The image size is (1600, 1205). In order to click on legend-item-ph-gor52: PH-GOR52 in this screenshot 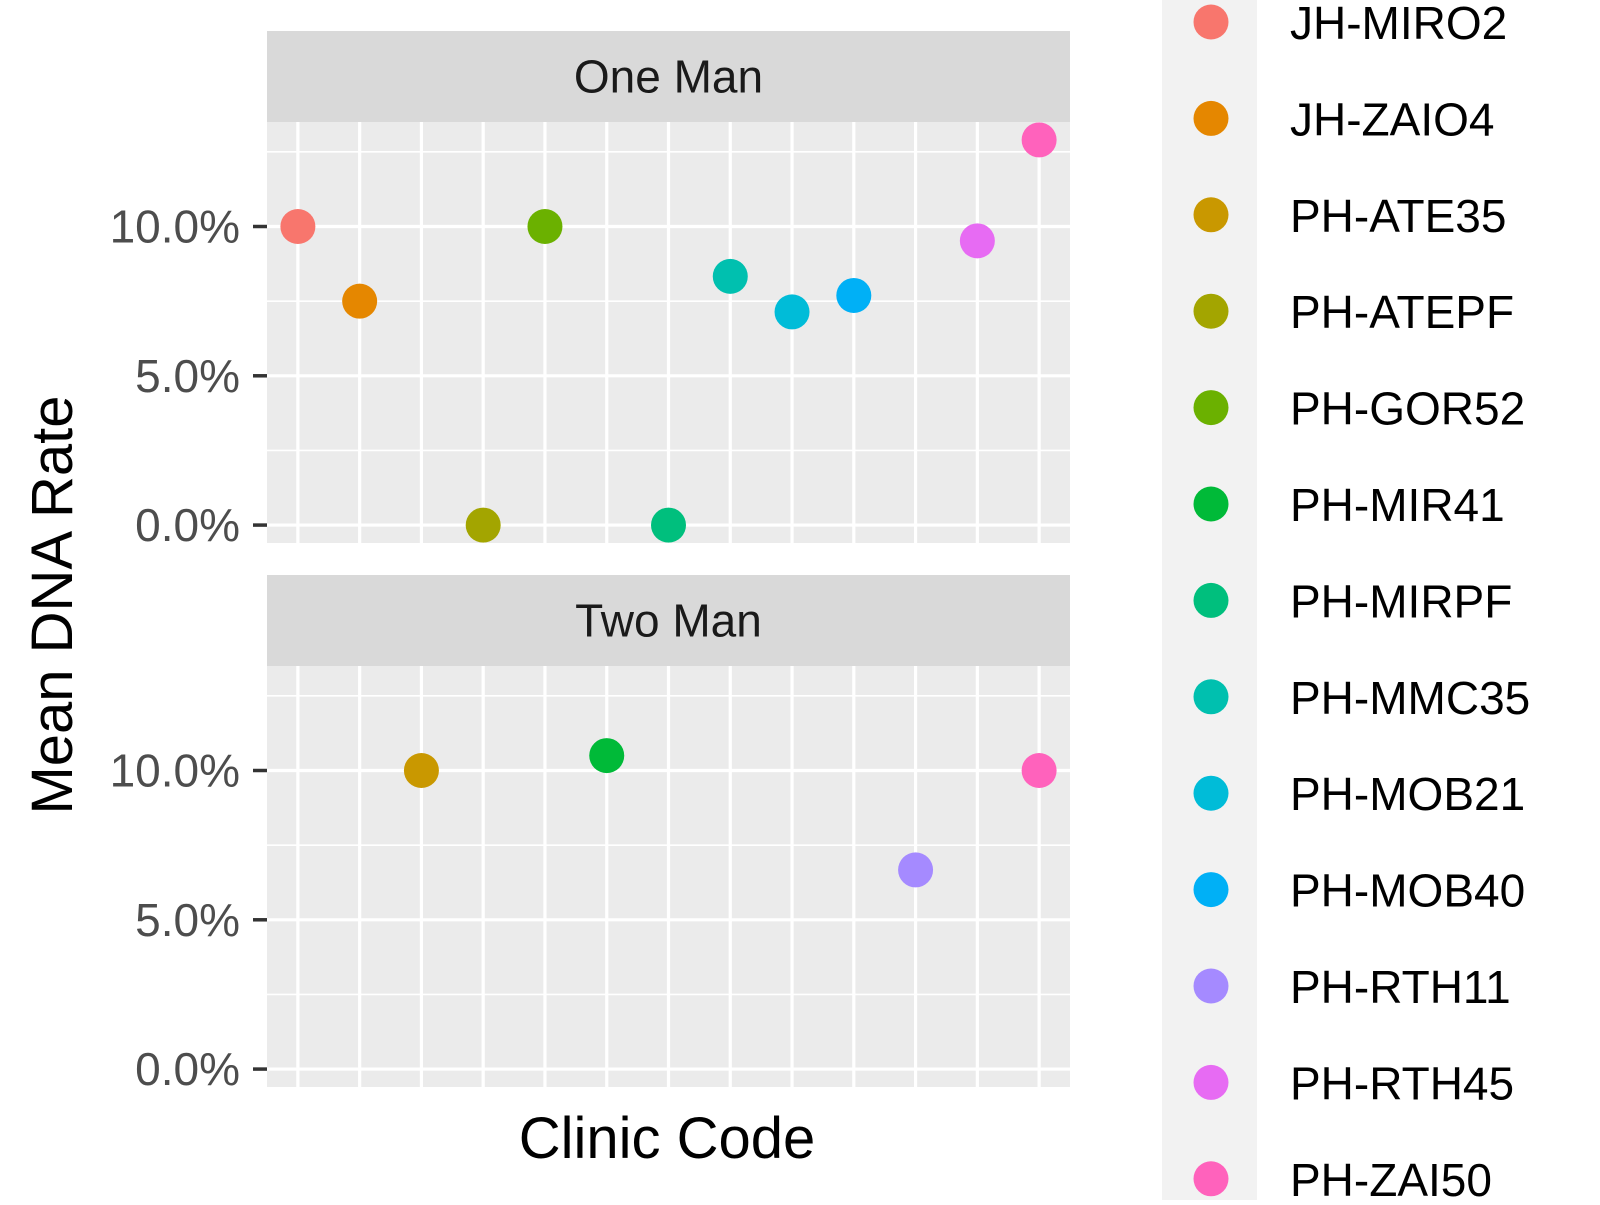, I will do `click(1359, 409)`.